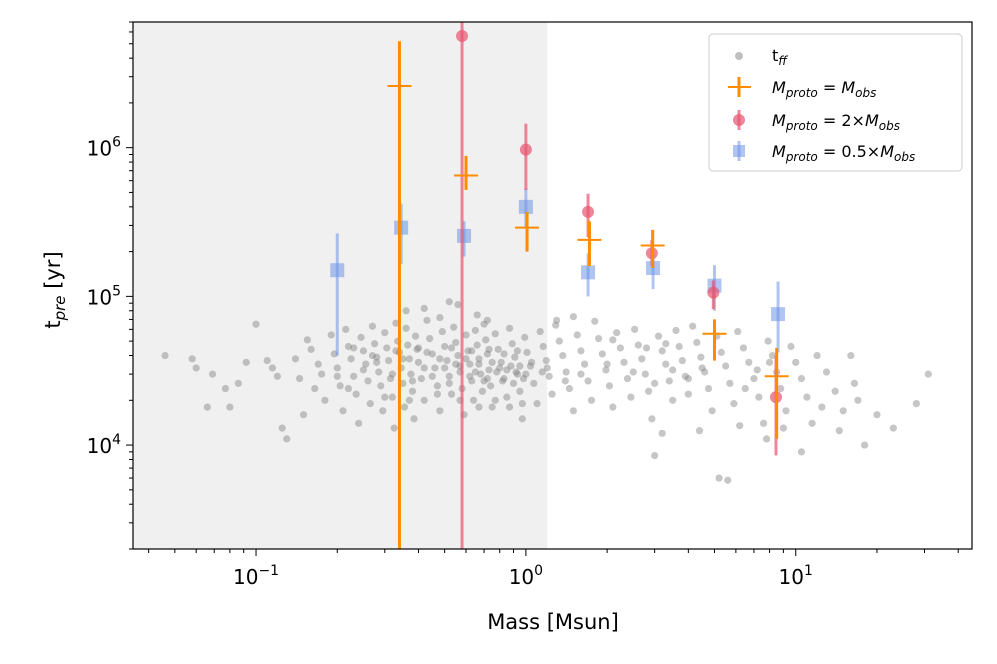 The height and width of the screenshot is (664, 997). Describe the element at coordinates (843, 153) in the screenshot. I see `legend-label-half: Mproto = 0.5×Mobs` at that location.